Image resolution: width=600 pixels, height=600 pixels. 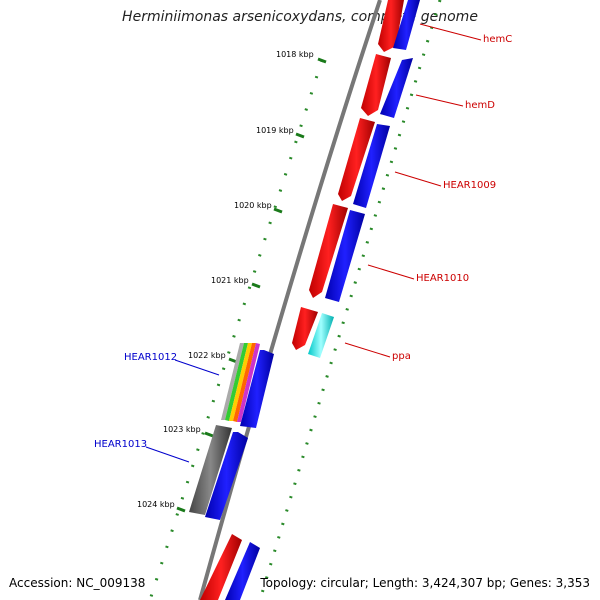 I want to click on scale-label: 1020 kbp, so click(x=253, y=205).